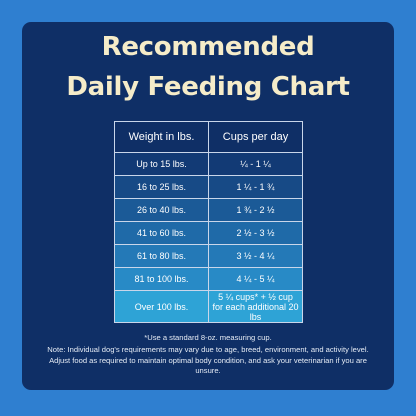 The height and width of the screenshot is (416, 416). I want to click on title-line-2: Daily Feeding Chart, so click(208, 87).